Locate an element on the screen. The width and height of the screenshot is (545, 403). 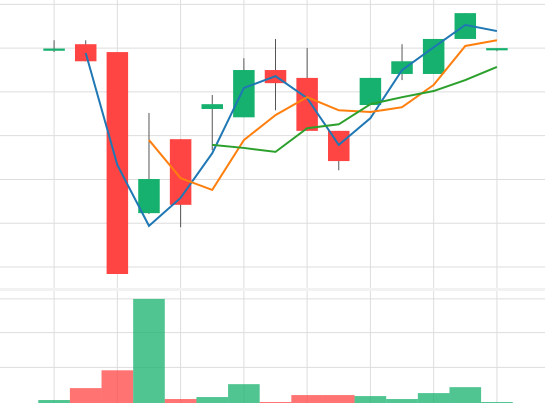
moving-average-line is located at coordinates (355, 109).